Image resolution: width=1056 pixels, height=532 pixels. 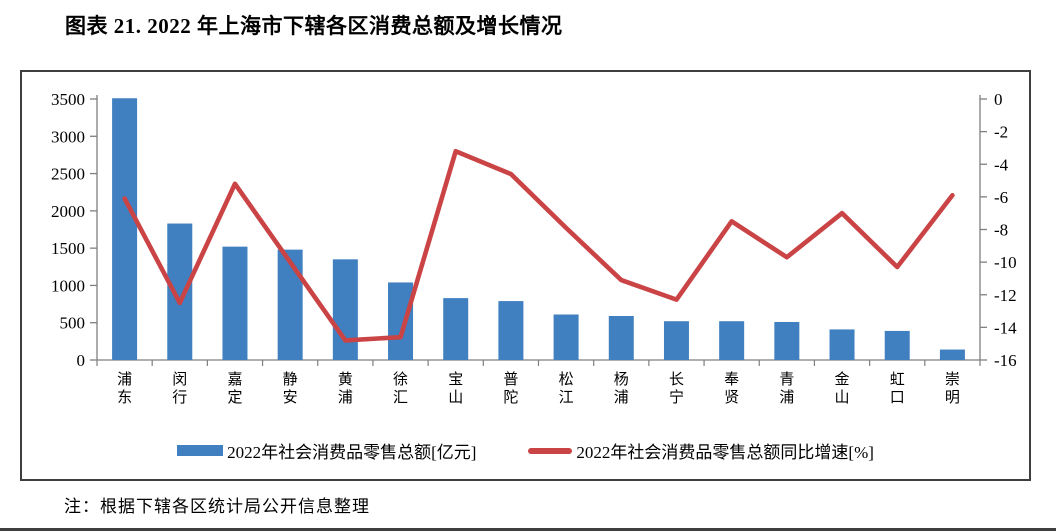 What do you see at coordinates (1001, 132) in the screenshot?
I see `right-axis-tick-label: -2` at bounding box center [1001, 132].